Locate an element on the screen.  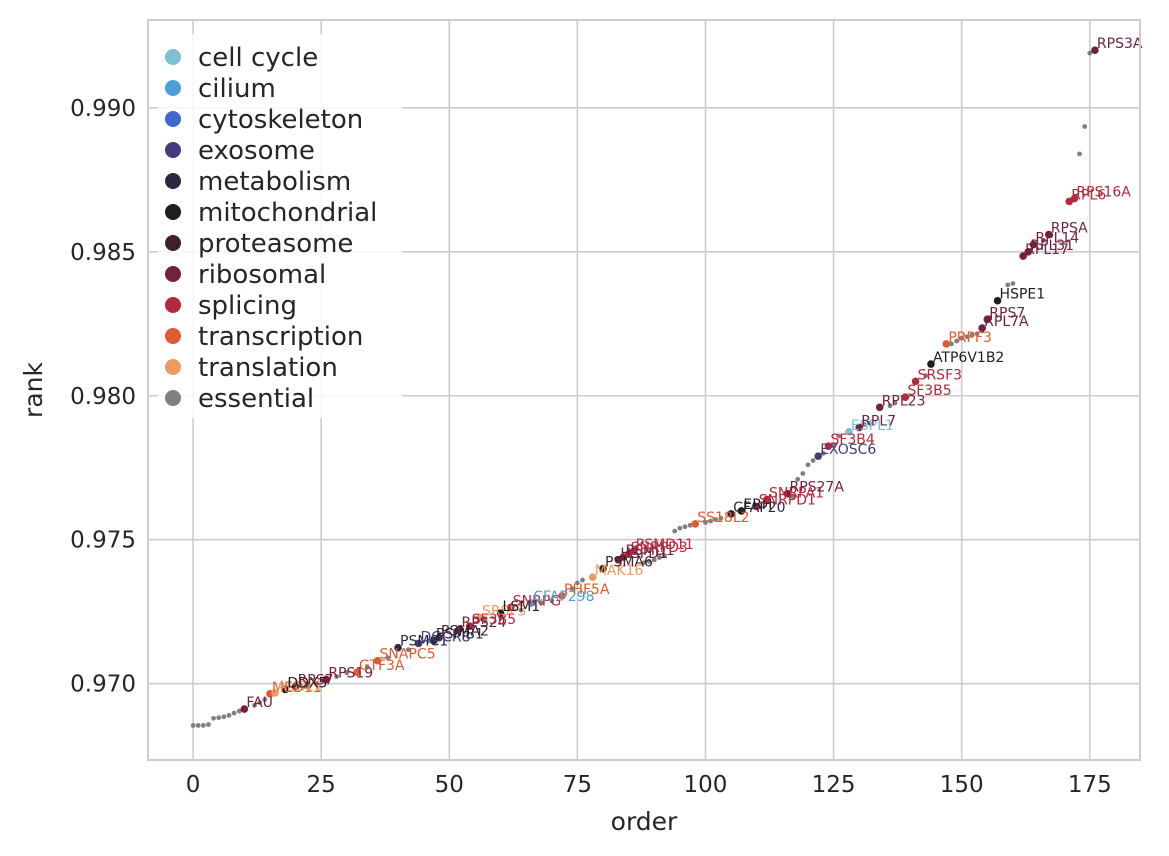
gene-point-rps19 is located at coordinates (326, 679).